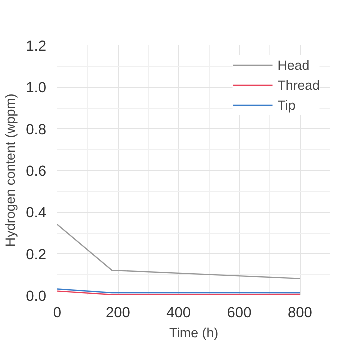 This screenshot has width=345, height=345. What do you see at coordinates (287, 105) in the screenshot?
I see `legend-label: Tip` at bounding box center [287, 105].